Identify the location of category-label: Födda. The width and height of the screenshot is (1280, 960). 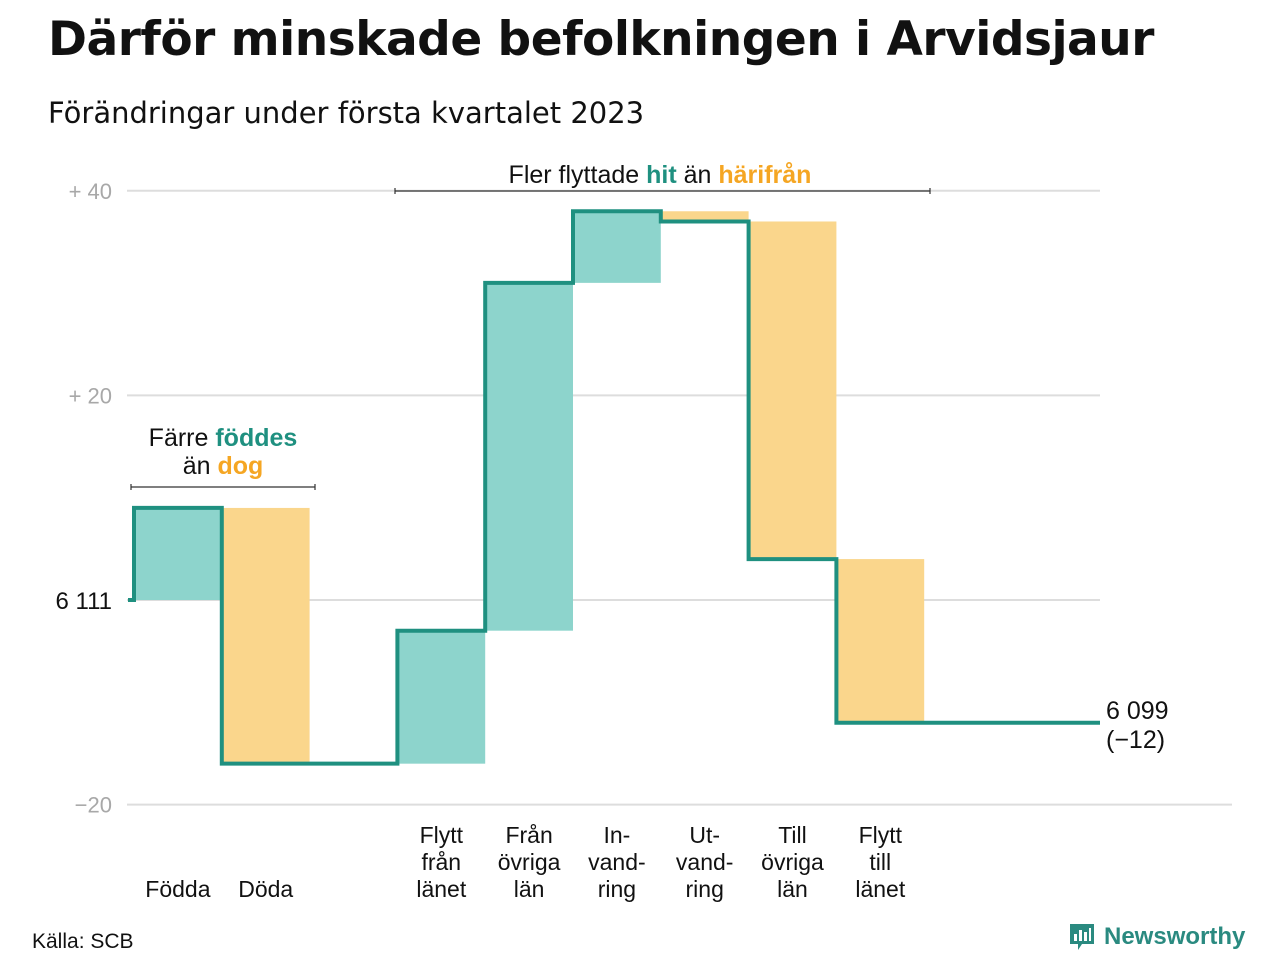
(177, 889).